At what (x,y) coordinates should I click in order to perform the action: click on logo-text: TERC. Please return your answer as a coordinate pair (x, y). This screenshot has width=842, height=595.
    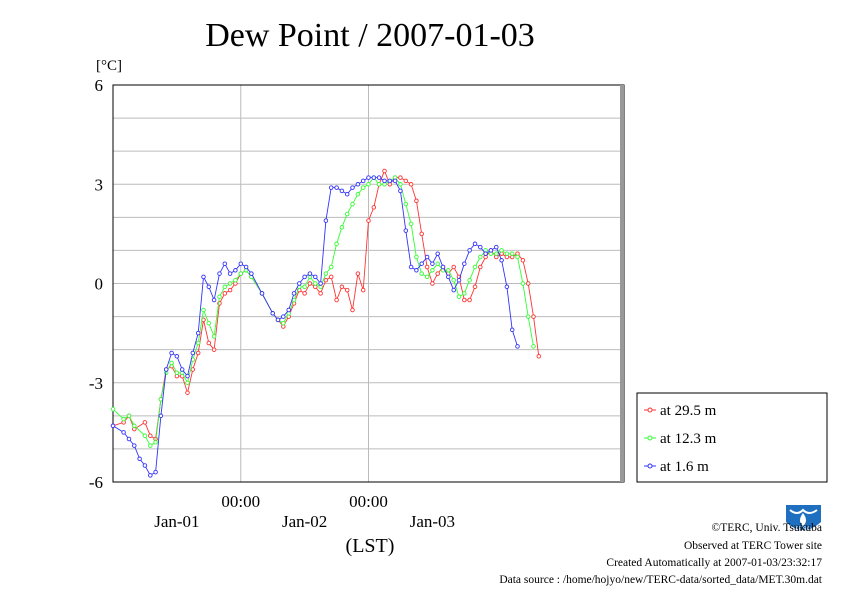
    Looking at the image, I should click on (803, 530).